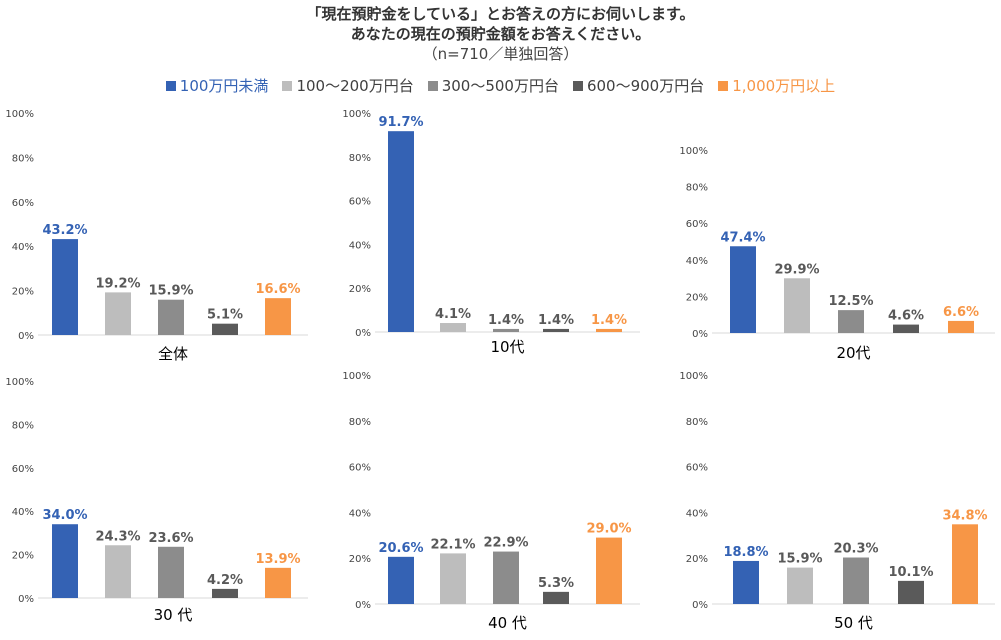 This screenshot has height=640, width=1001. What do you see at coordinates (507, 347) in the screenshot?
I see `panel-2-label: 10代` at bounding box center [507, 347].